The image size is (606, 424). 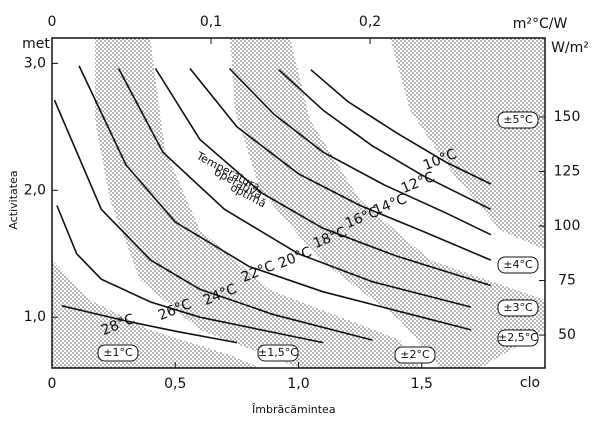 What do you see at coordinates (35, 190) in the screenshot?
I see `y-tick-label: 2,0` at bounding box center [35, 190].